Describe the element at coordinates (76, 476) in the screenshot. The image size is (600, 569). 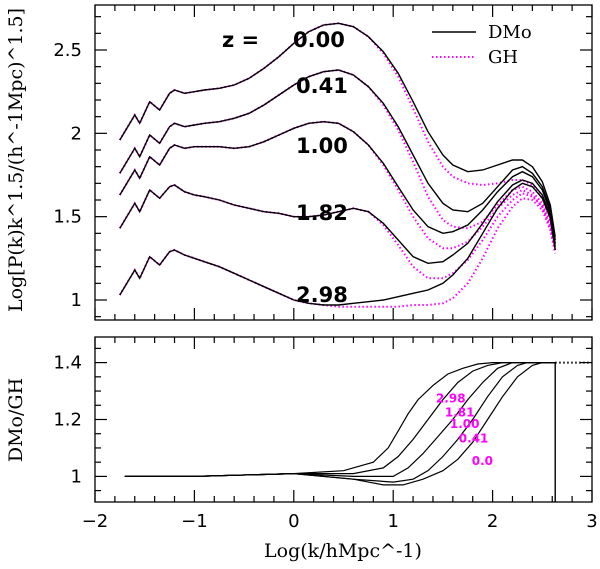
I see `bottom-y-tick-label: 1` at that location.